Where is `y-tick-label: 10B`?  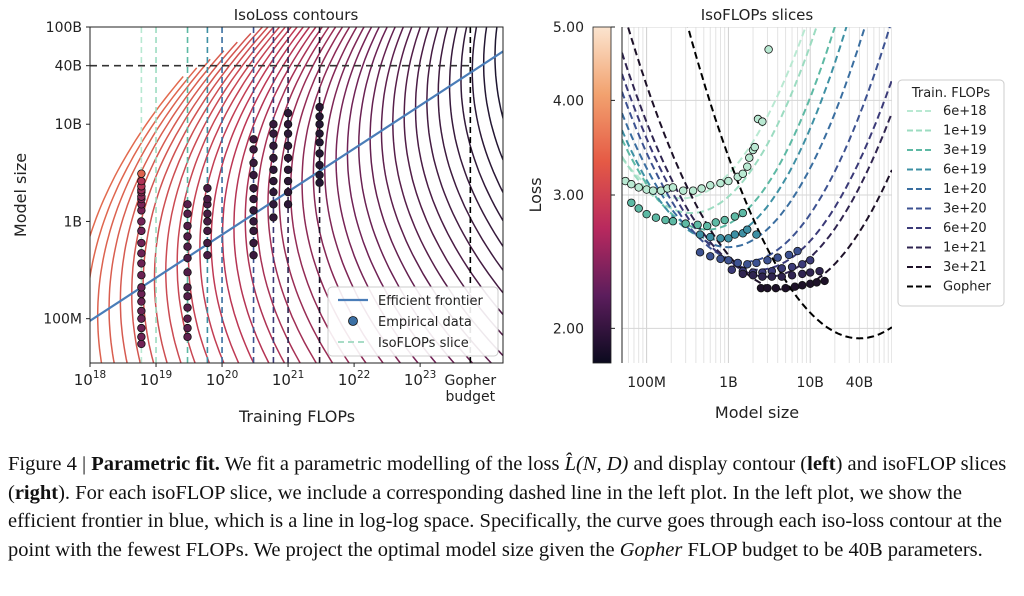
y-tick-label: 10B is located at coordinates (68, 125).